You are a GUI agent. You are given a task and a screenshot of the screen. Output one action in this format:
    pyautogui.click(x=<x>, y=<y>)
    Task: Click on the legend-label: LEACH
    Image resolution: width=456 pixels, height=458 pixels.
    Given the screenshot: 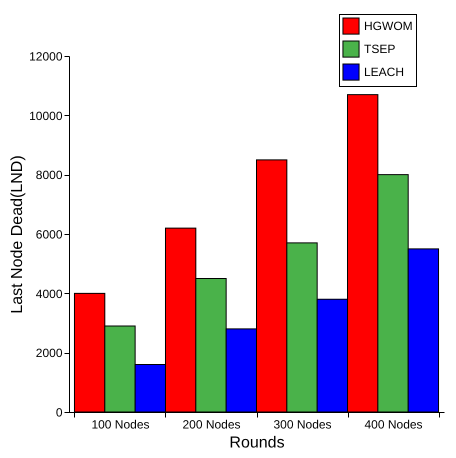 What is the action you would take?
    pyautogui.click(x=384, y=72)
    